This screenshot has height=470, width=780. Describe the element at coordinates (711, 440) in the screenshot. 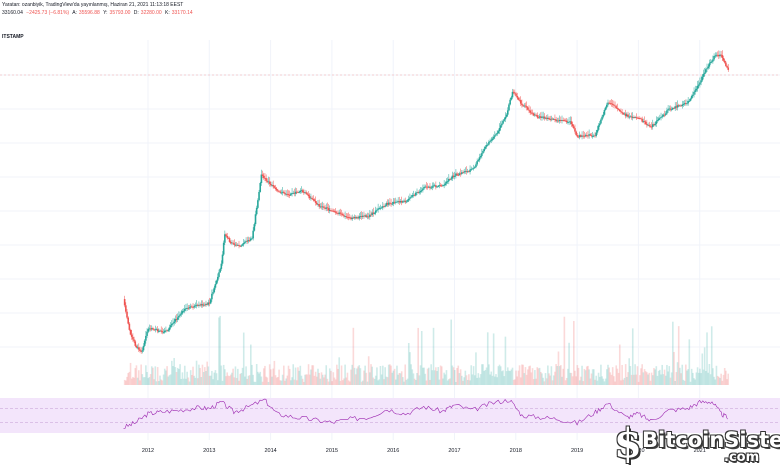

I see `logo-text: BitcoinSistemi` at that location.